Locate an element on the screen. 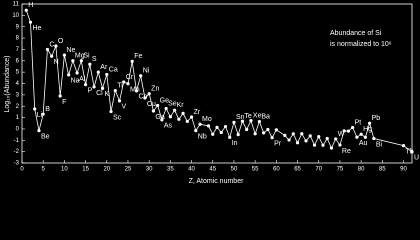 This screenshot has height=240, width=420. y-tick-label: -1 is located at coordinates (17, 141).